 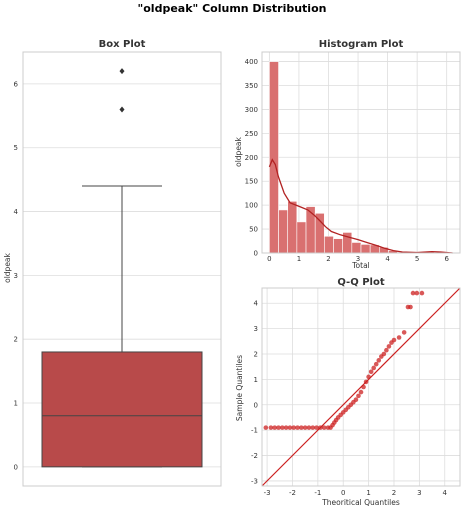 What do you see at coordinates (251, 62) in the screenshot?
I see `hist-ytick-label: 400` at bounding box center [251, 62].